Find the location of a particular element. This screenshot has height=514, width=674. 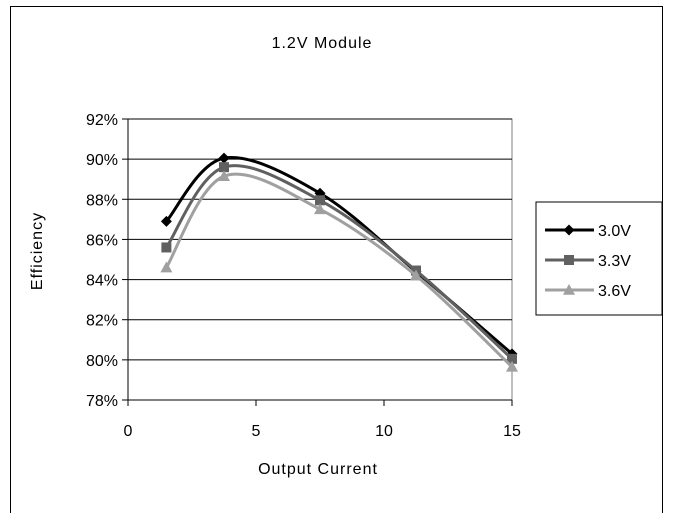

legend-label: 3.0V is located at coordinates (614, 231).